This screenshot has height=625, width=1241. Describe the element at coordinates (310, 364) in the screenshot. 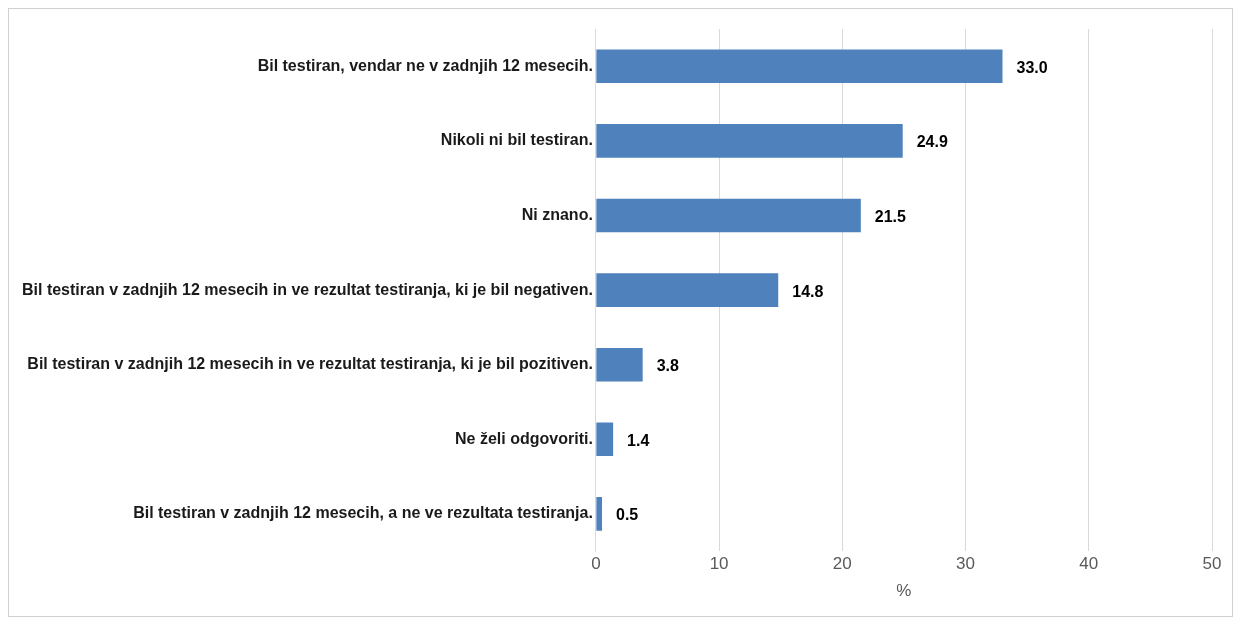

I see `y-tick-label: Bil testiran v zadnjih 12 mesecih in ve rezultat testiranja, ki je bil pozitiven.` at that location.